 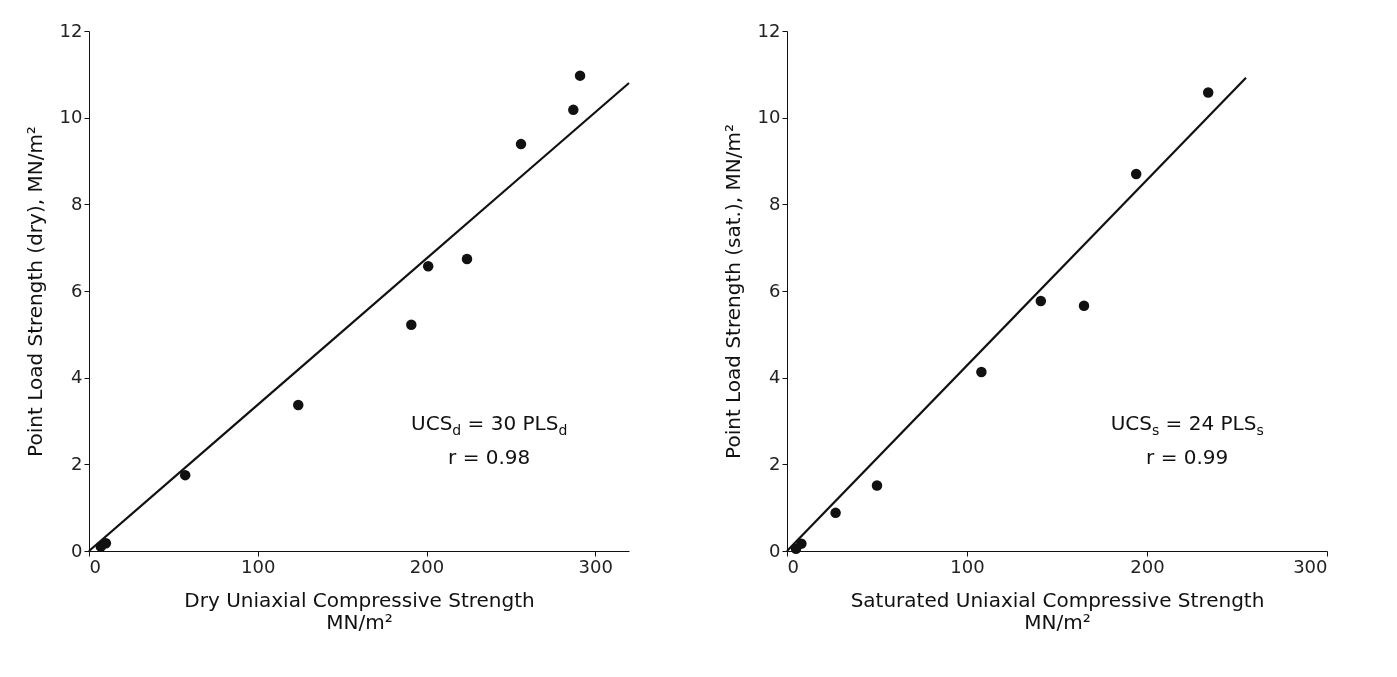 I want to click on y-axis-title: Point Load Strength (dry), MN/m², so click(x=34, y=291).